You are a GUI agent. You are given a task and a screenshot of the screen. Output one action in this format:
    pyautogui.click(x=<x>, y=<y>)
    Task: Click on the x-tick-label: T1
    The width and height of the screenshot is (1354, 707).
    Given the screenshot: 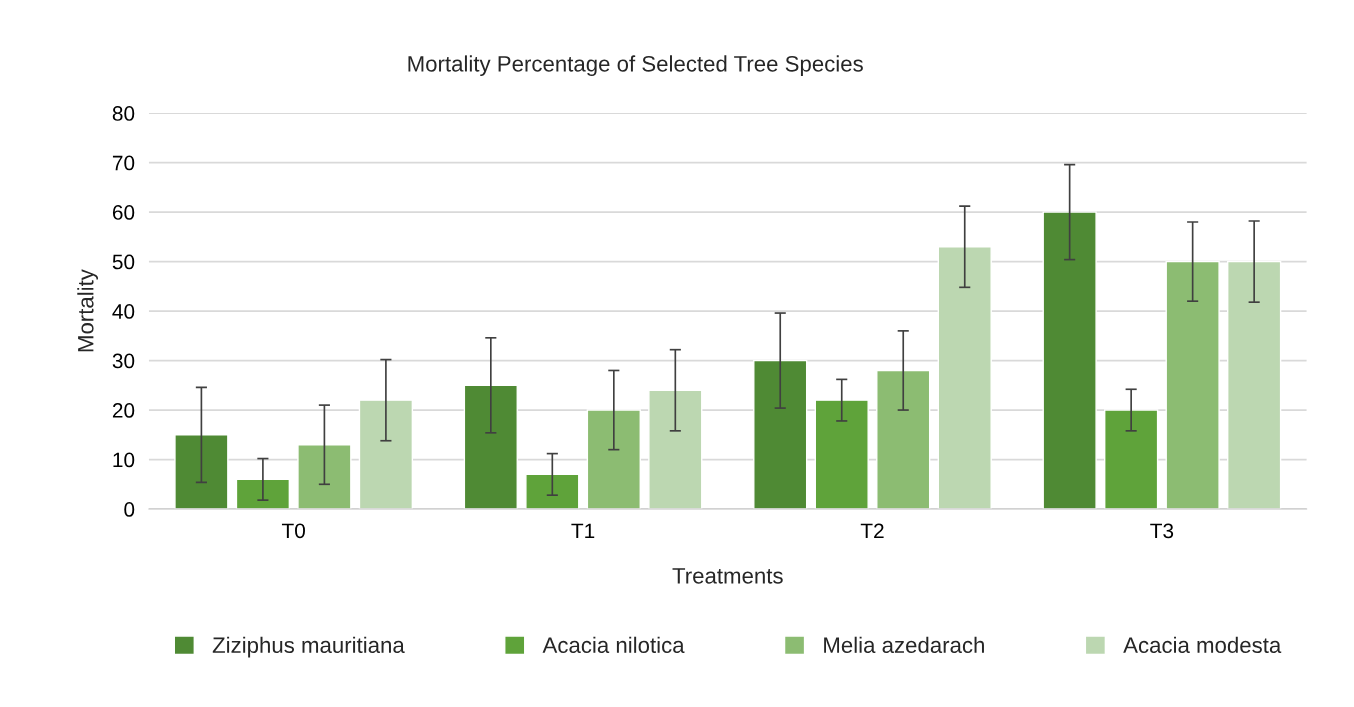 What is the action you would take?
    pyautogui.click(x=583, y=531)
    